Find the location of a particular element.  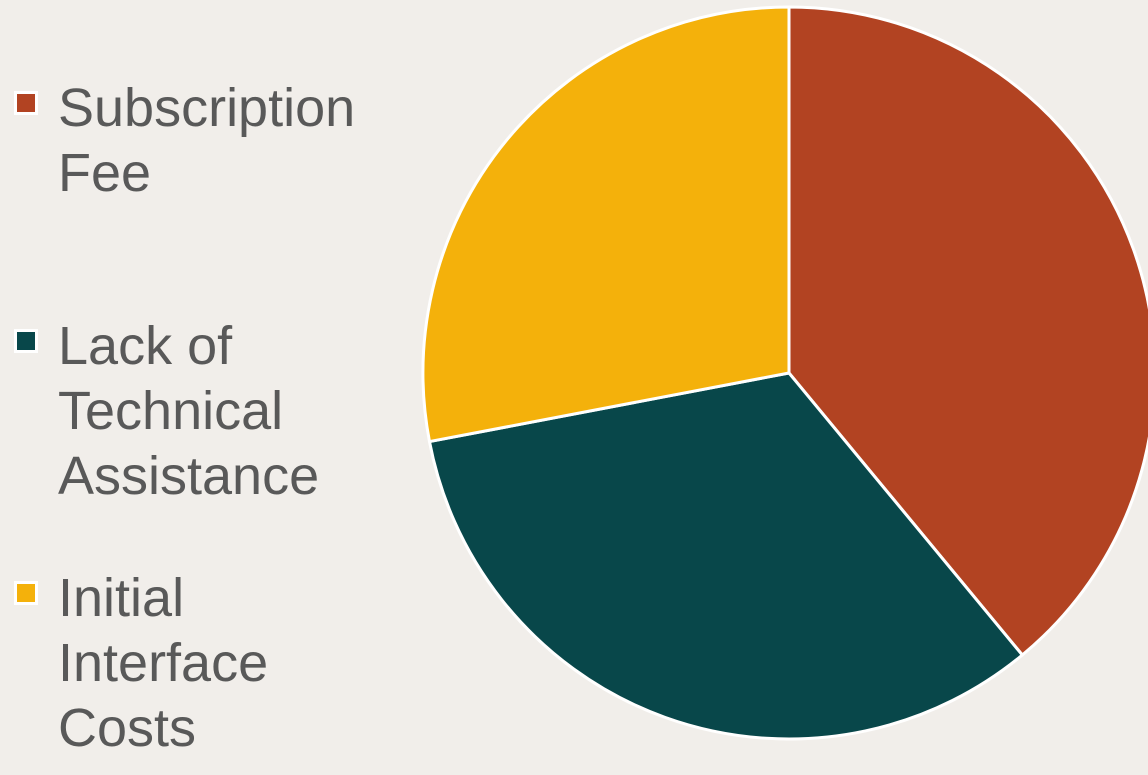

legend-item-subscription-fee: Subscription Fee is located at coordinates (205, 141).